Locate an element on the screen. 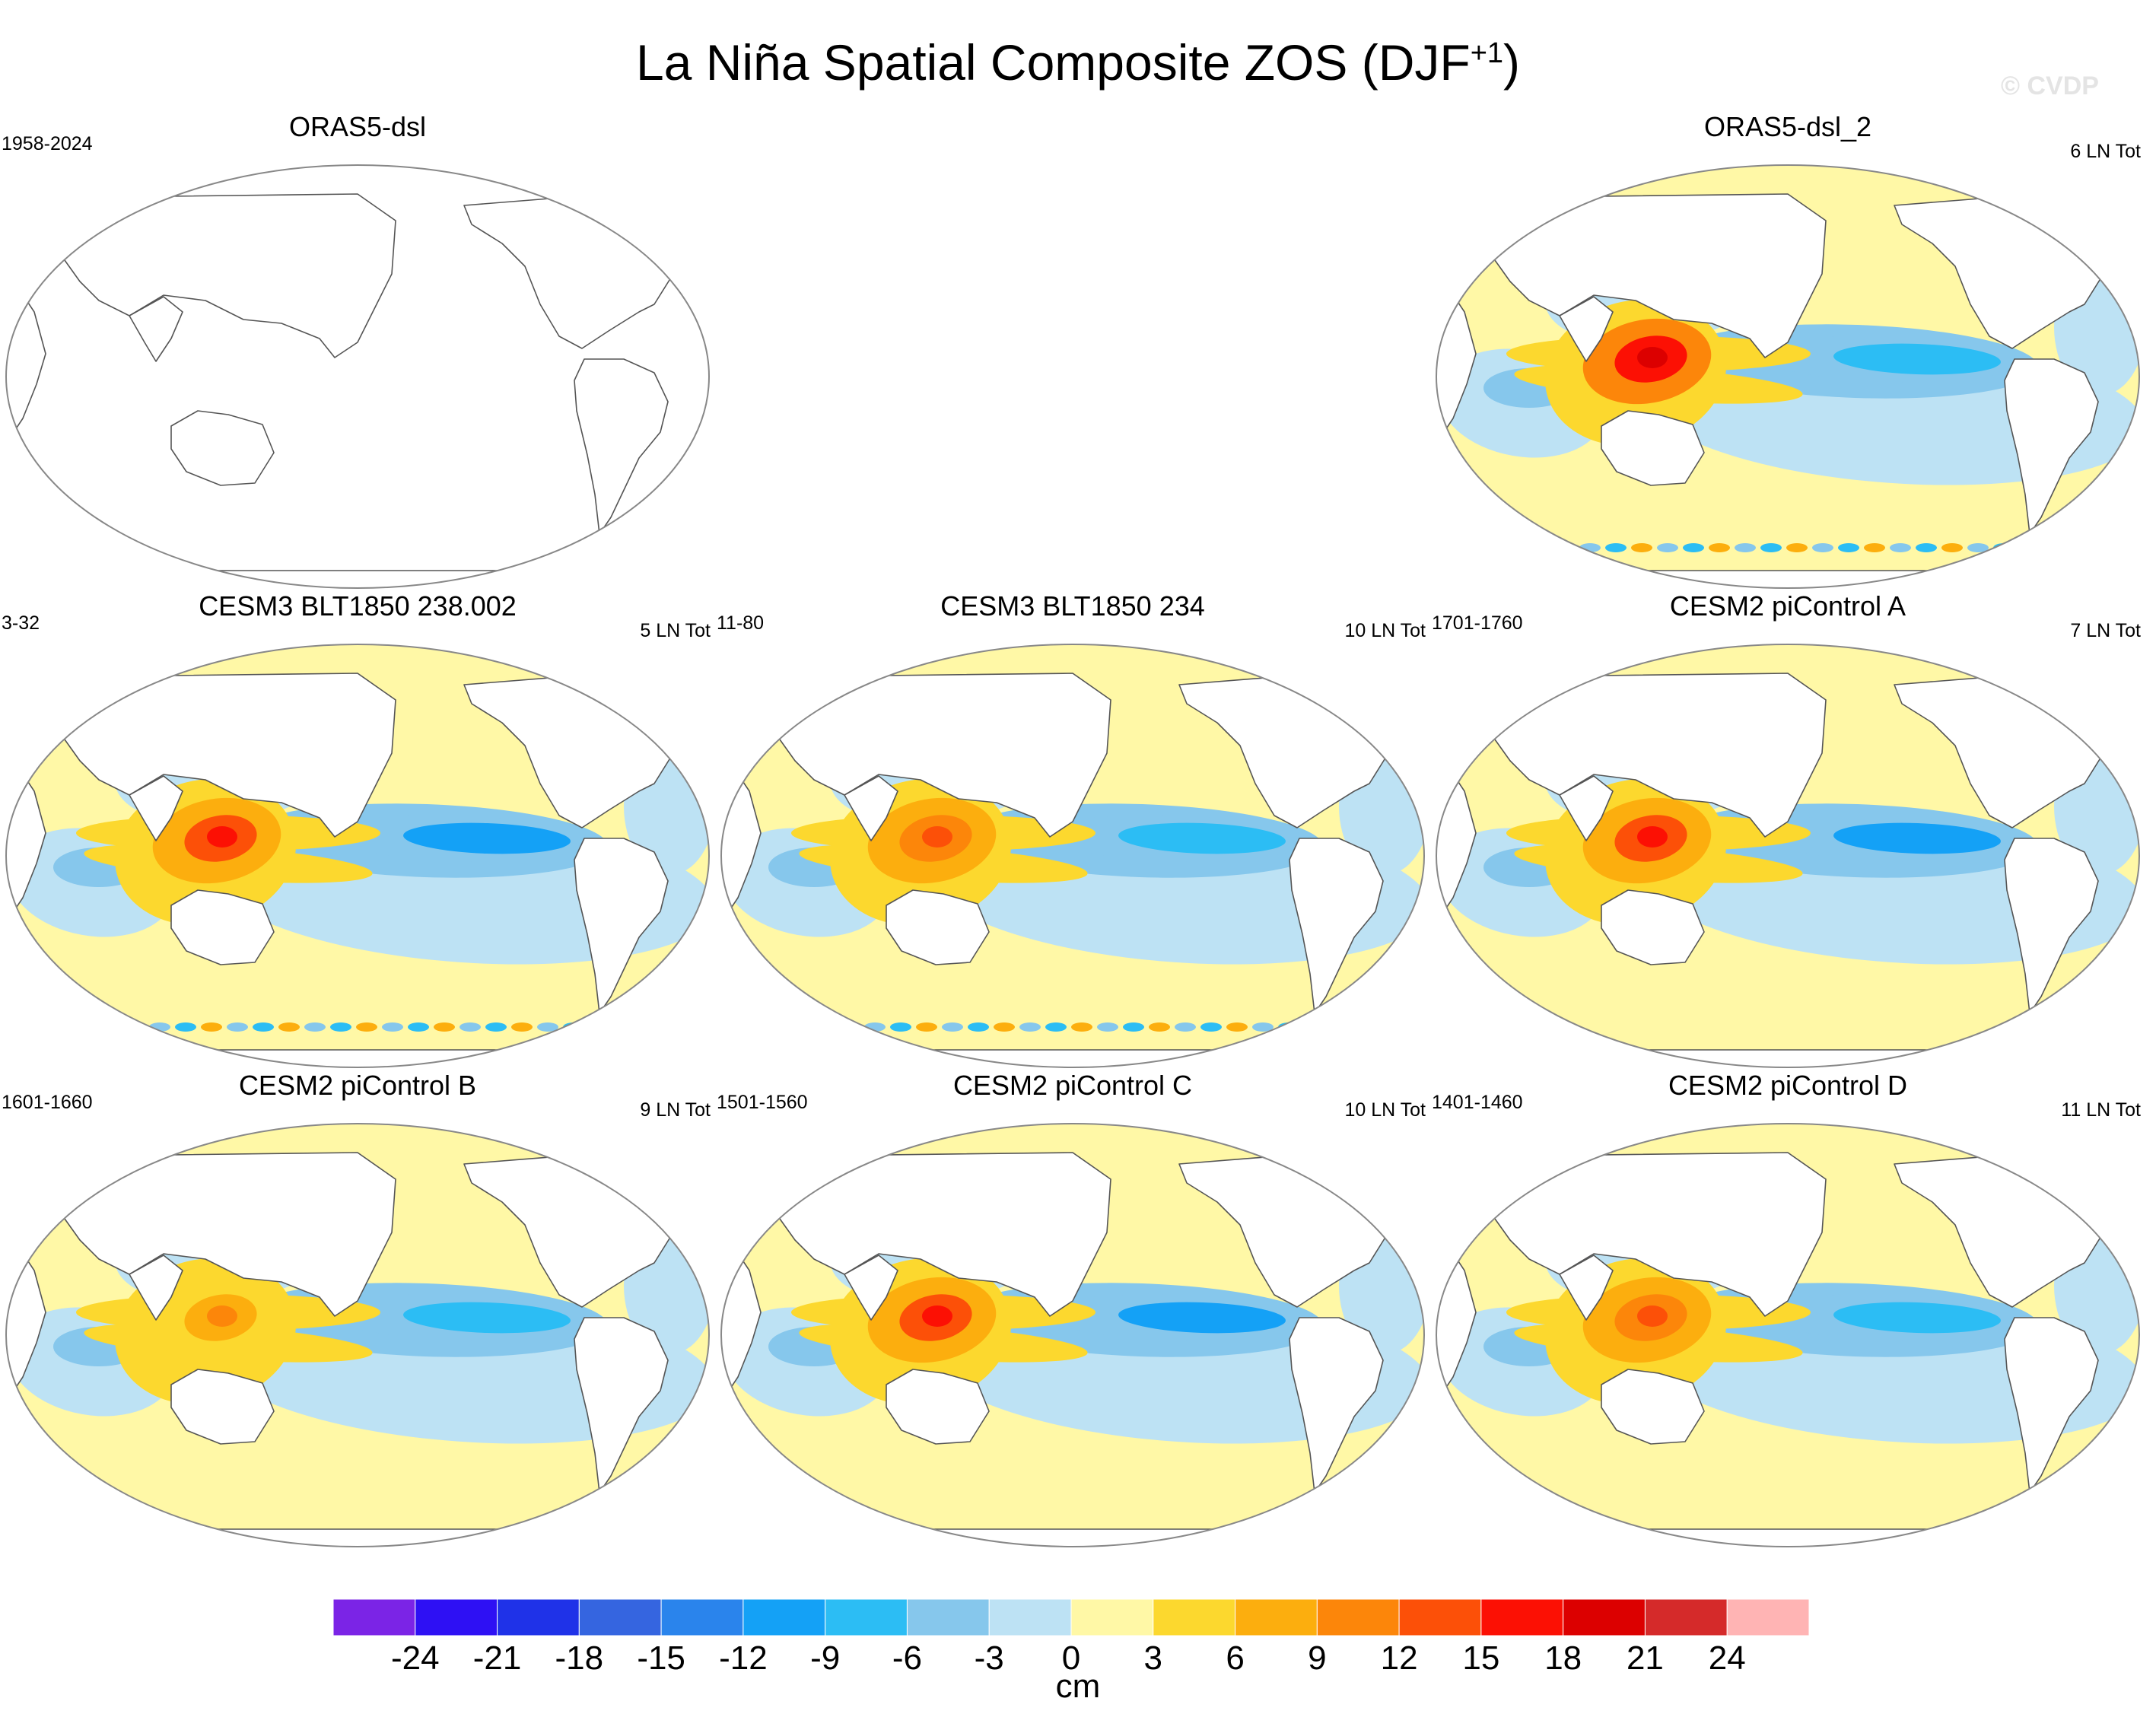 Image resolution: width=2156 pixels, height=1730 pixels. map-panel: CESM3 BLT1850 234 11-80 10 LN Tot is located at coordinates (1072, 829).